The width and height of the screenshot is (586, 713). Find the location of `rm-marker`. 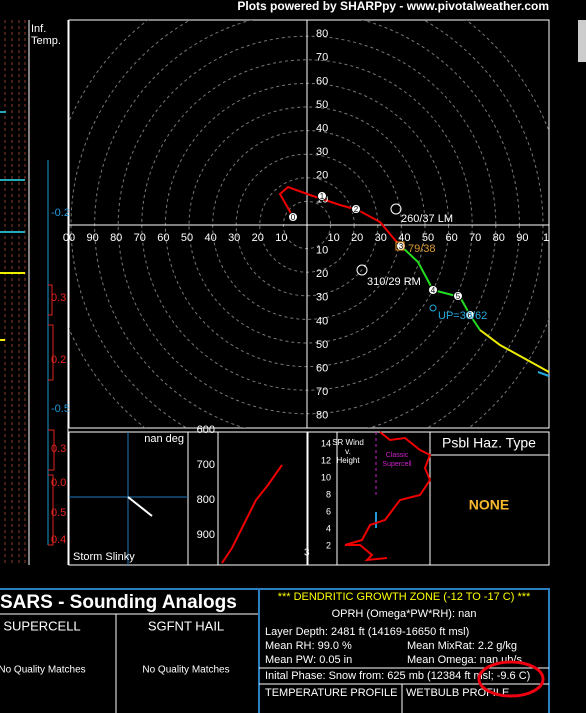

rm-marker is located at coordinates (362, 270).